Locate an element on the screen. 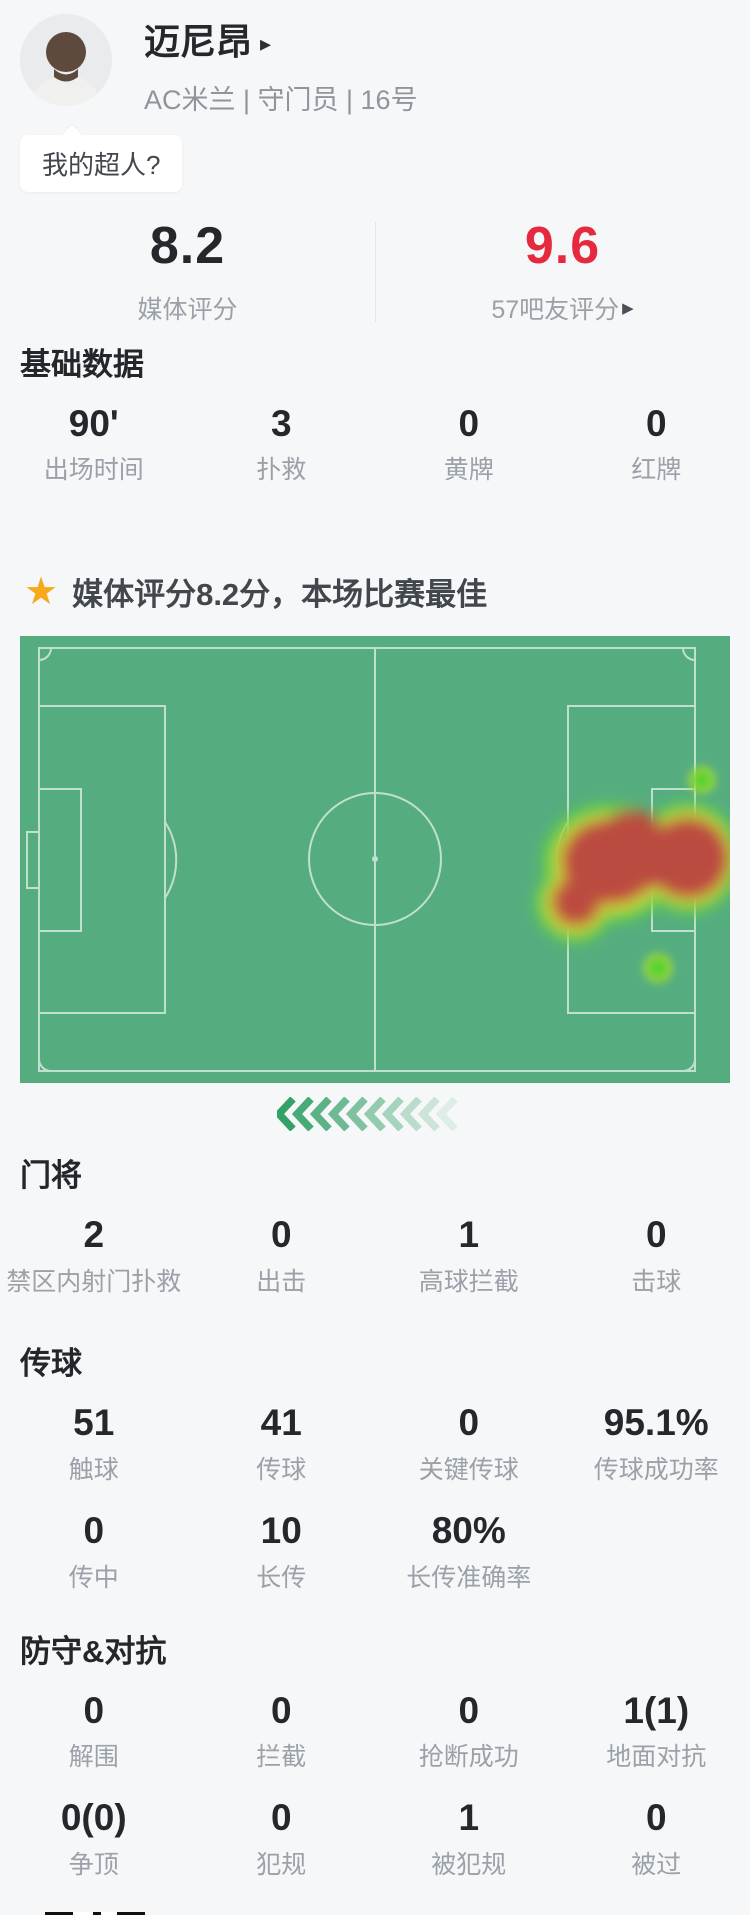 The width and height of the screenshot is (750, 1915). section-passing-title: 传球 is located at coordinates (51, 1364).